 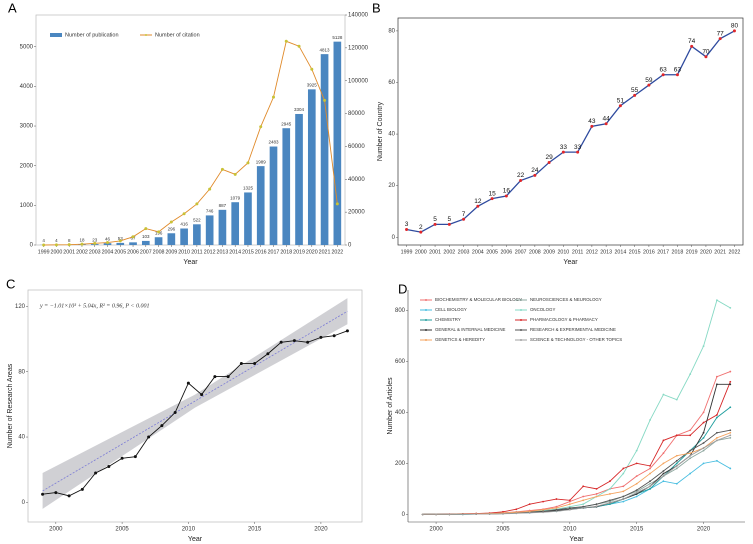 I want to click on data-label: 16, so click(x=507, y=191).